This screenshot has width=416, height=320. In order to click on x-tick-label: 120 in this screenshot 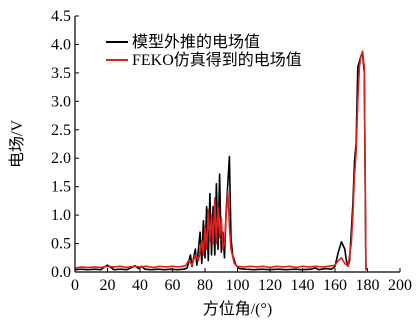, I will do `click(270, 285)`.